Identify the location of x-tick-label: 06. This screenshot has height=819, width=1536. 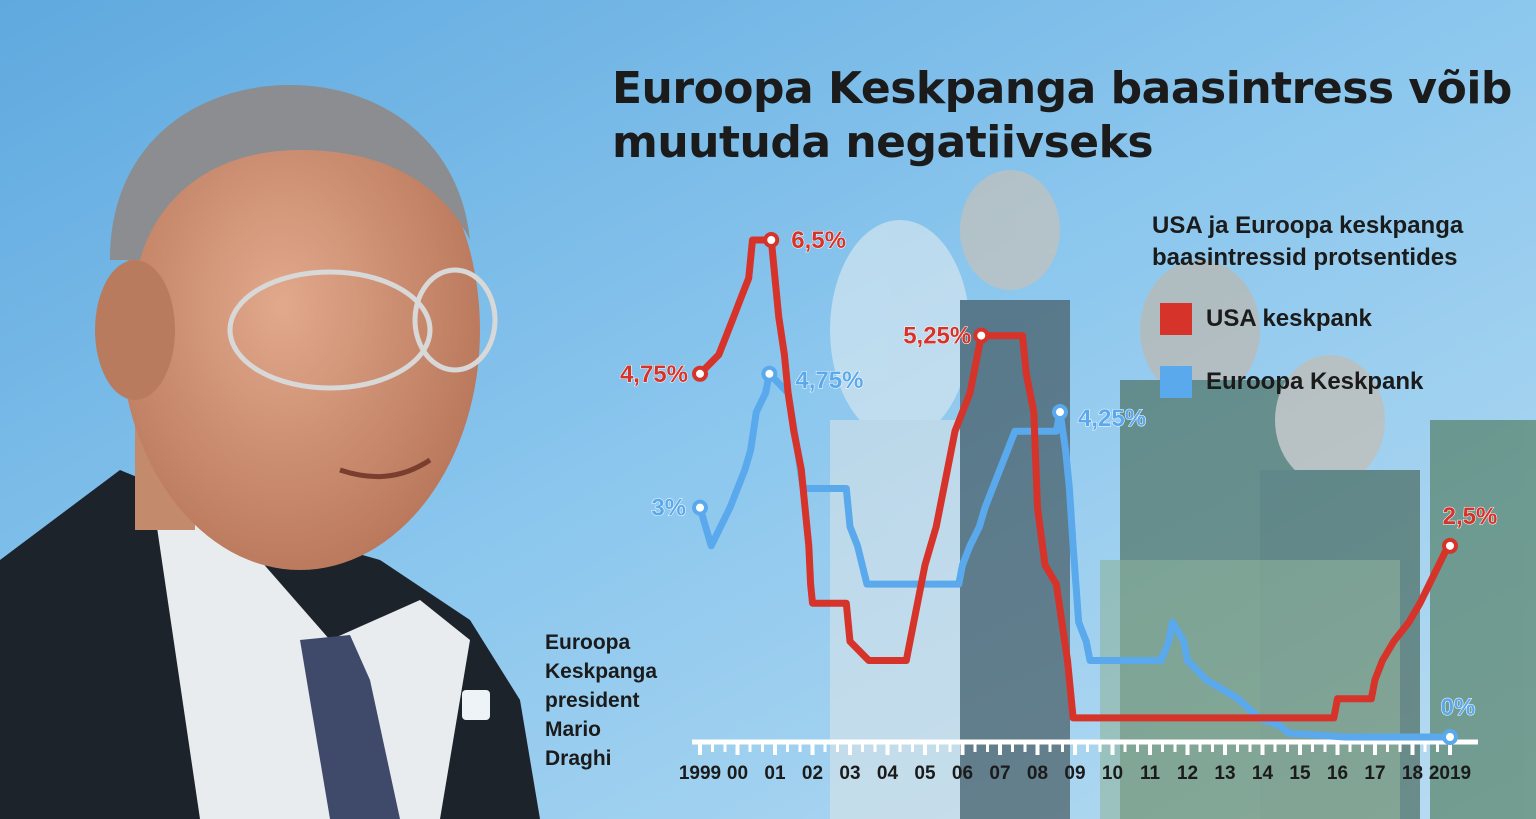
(962, 773).